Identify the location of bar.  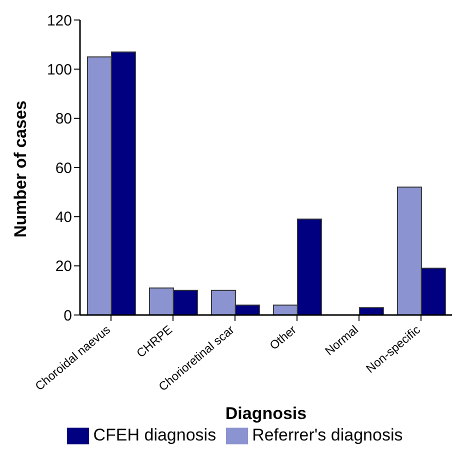
(371, 311).